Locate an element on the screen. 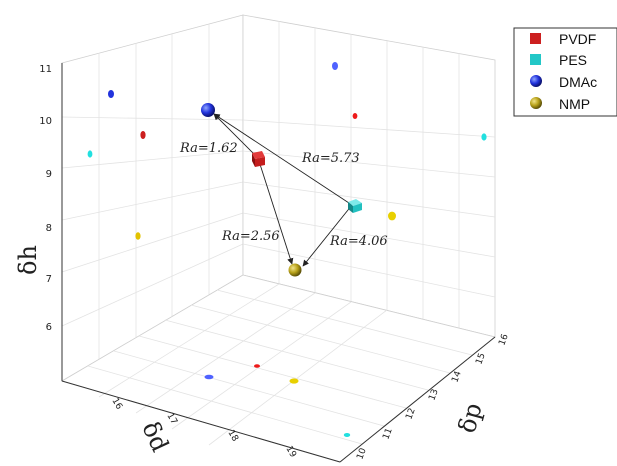  dmac-projection-left-wall is located at coordinates (111, 94).